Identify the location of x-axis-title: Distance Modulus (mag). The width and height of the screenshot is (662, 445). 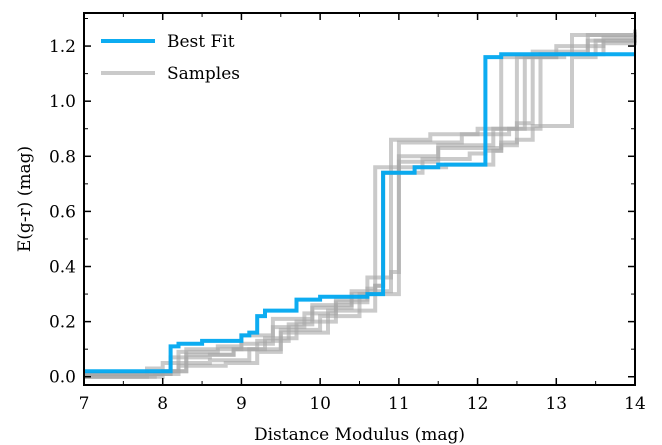
(359, 435).